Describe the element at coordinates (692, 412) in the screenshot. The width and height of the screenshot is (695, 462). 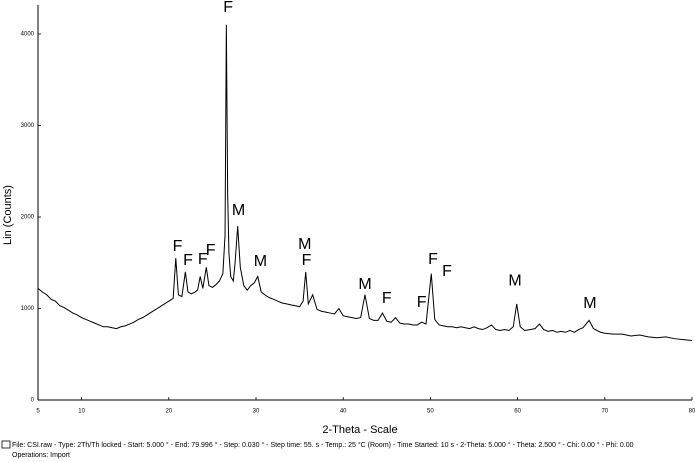
I see `x-tick-label: 80` at that location.